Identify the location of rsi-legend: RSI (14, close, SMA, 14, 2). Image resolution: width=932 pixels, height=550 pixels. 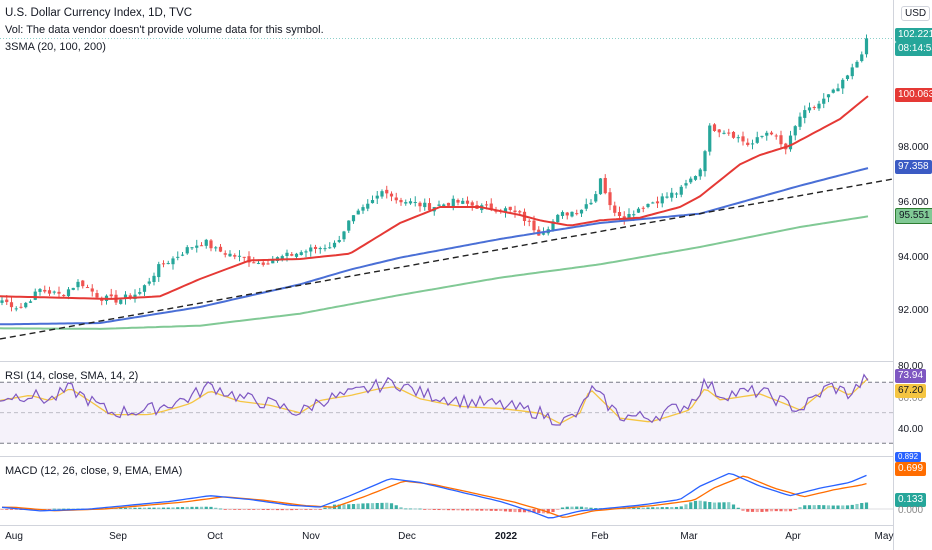
(72, 376).